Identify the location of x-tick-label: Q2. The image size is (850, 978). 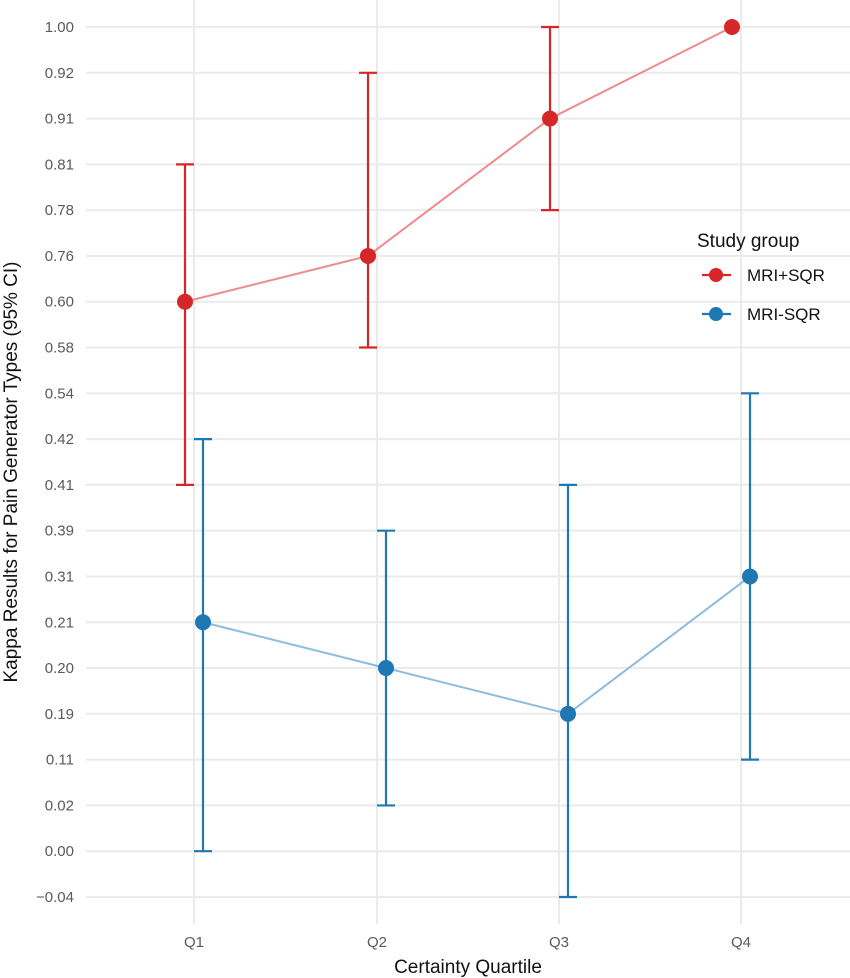
(377, 942).